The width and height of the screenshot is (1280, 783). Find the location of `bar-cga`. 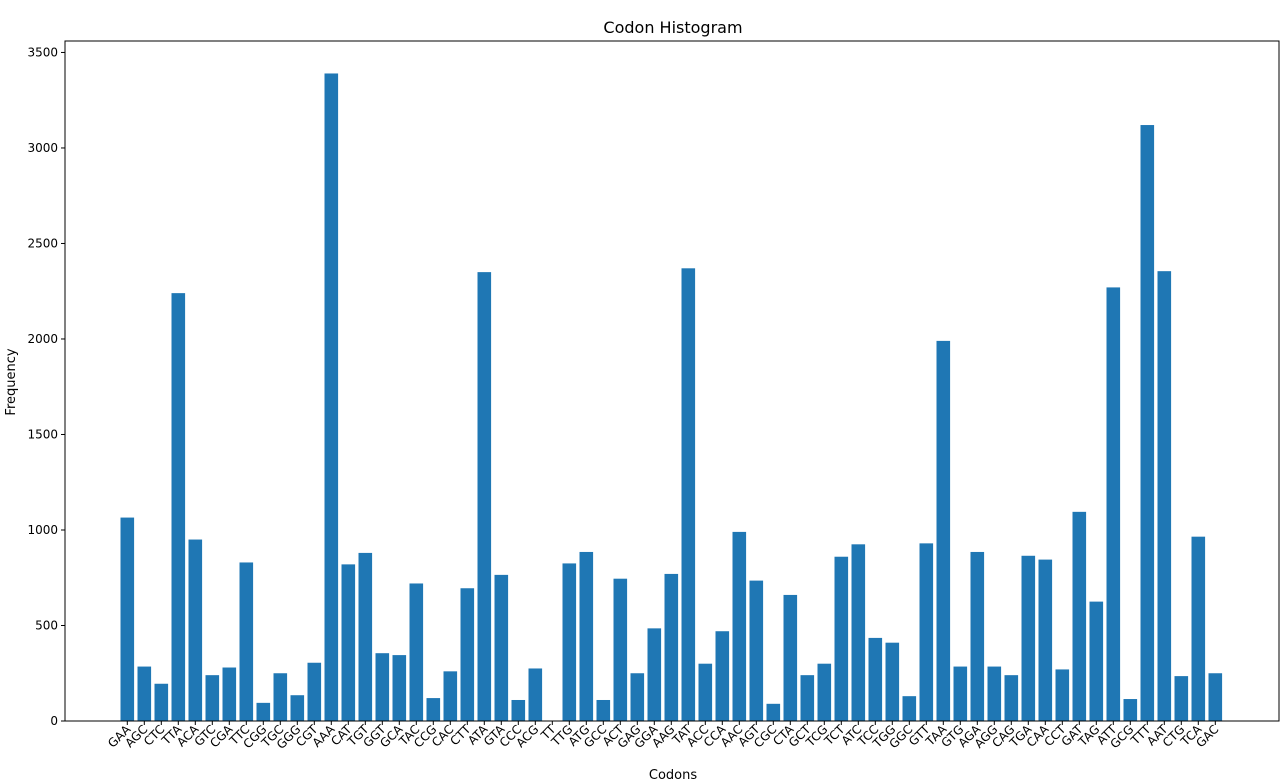

bar-cga is located at coordinates (229, 694).